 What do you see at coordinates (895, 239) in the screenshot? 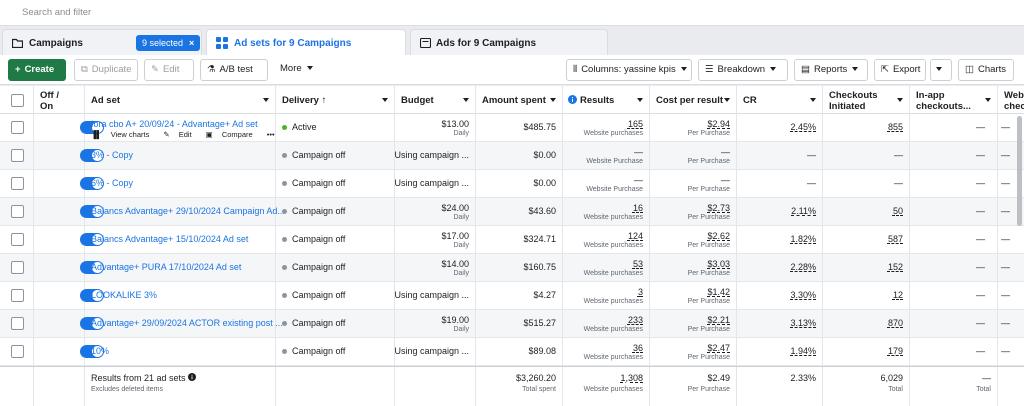
I see `checkouts-value: 587` at bounding box center [895, 239].